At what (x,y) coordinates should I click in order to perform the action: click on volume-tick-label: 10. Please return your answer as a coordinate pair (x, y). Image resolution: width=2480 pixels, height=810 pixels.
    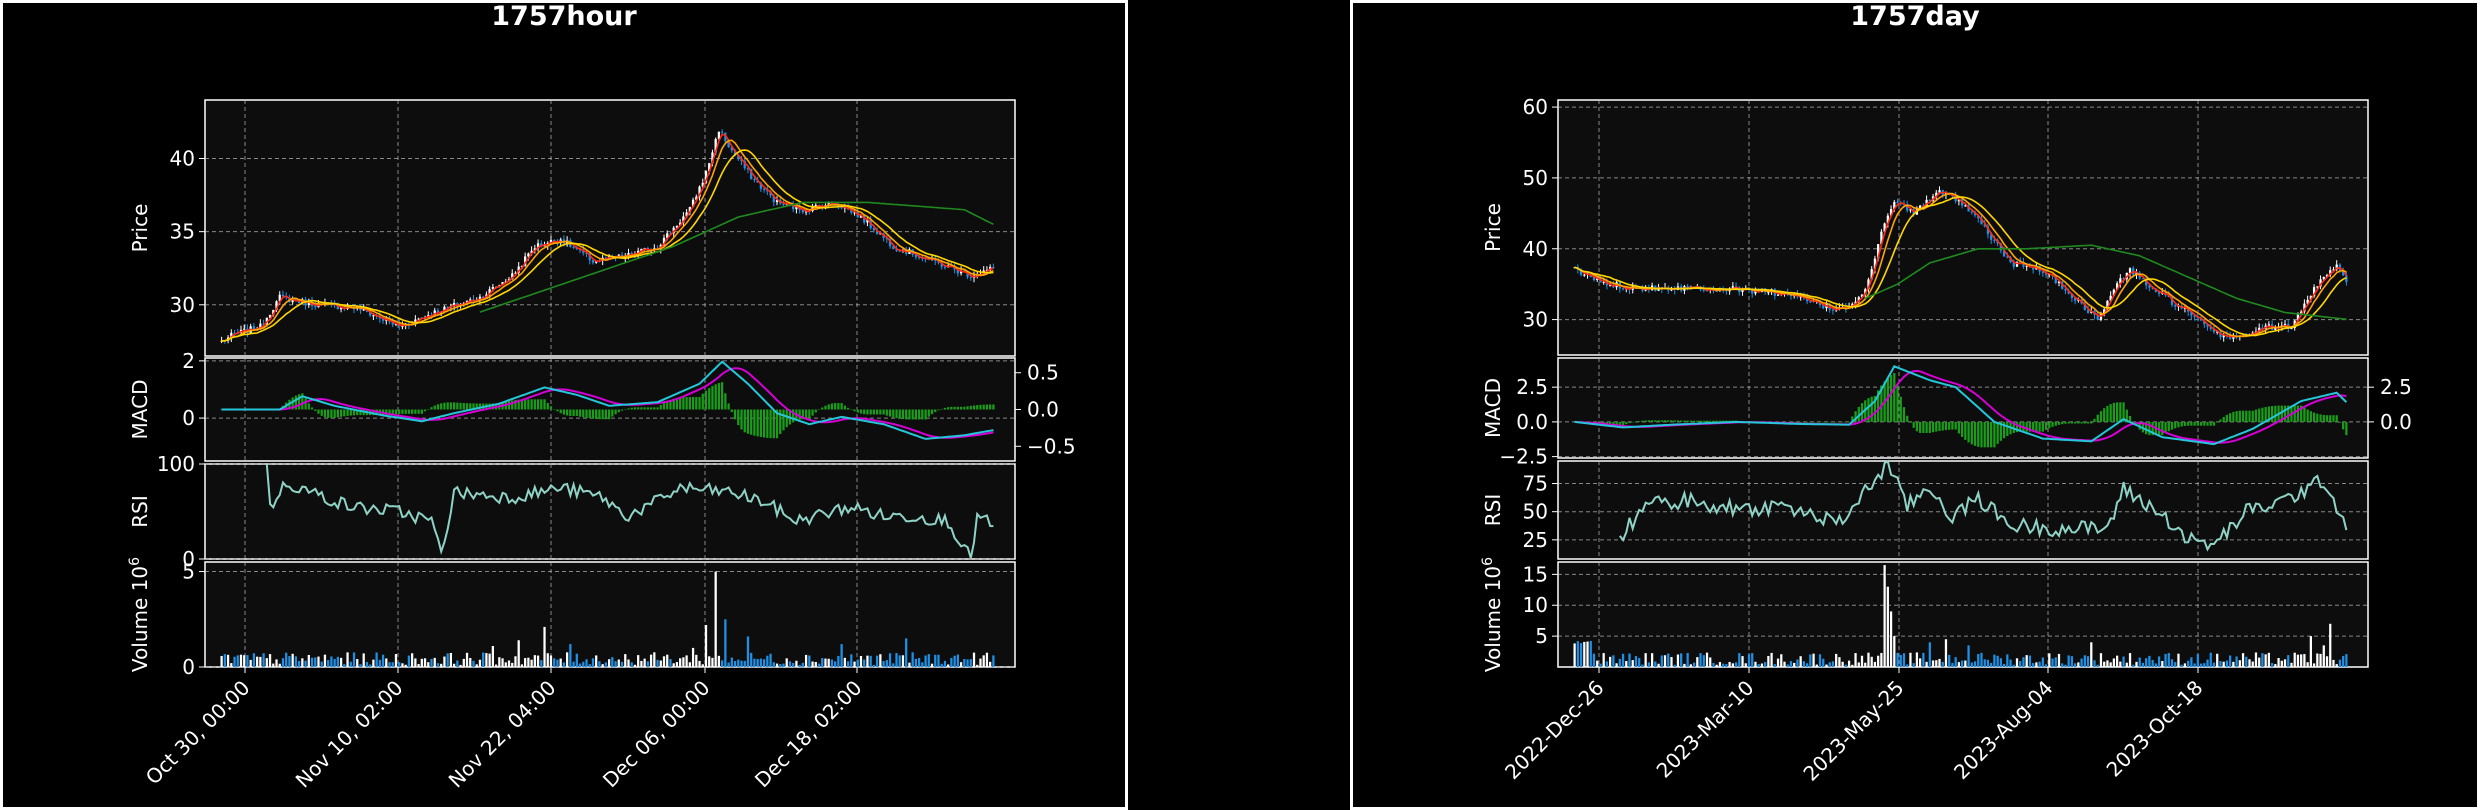
    Looking at the image, I should click on (1535, 605).